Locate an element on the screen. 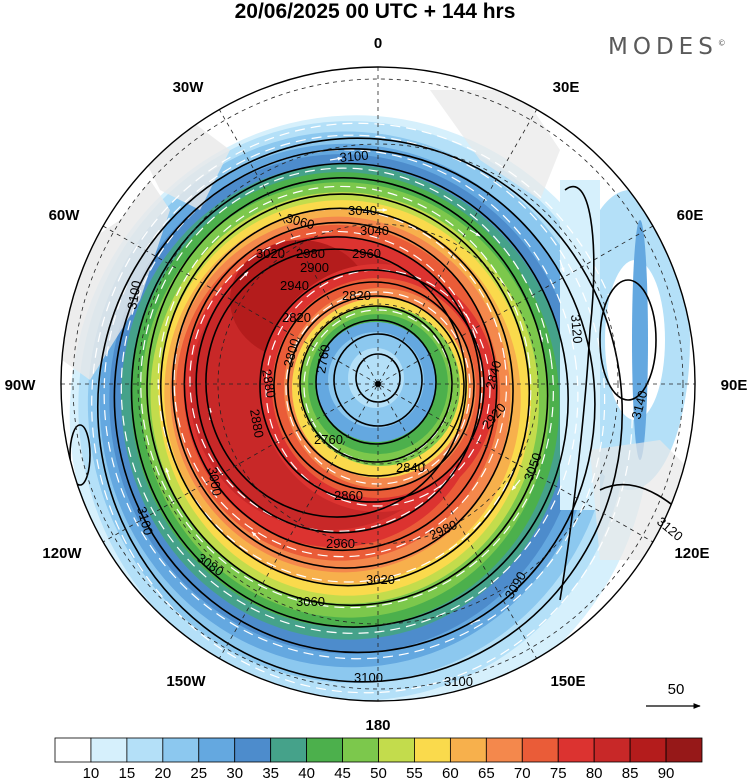 The width and height of the screenshot is (750, 782). contour-label: 2940 is located at coordinates (294, 285).